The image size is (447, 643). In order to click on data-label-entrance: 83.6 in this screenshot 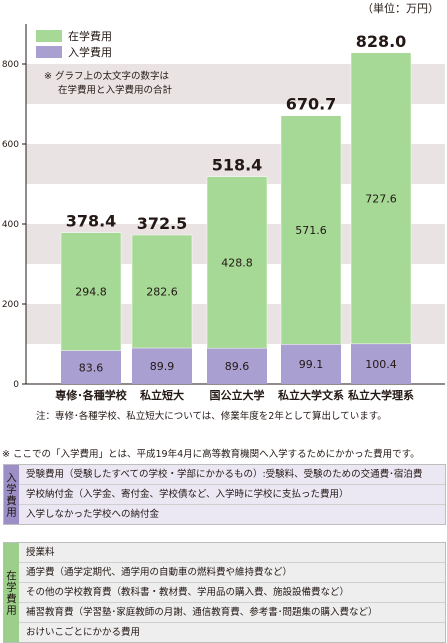, I will do `click(91, 367)`.